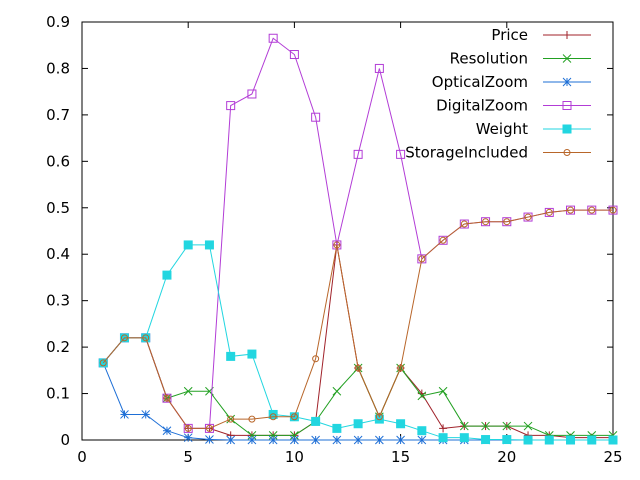 This screenshot has width=640, height=480. Describe the element at coordinates (502, 129) in the screenshot. I see `legend-label: Weight` at that location.